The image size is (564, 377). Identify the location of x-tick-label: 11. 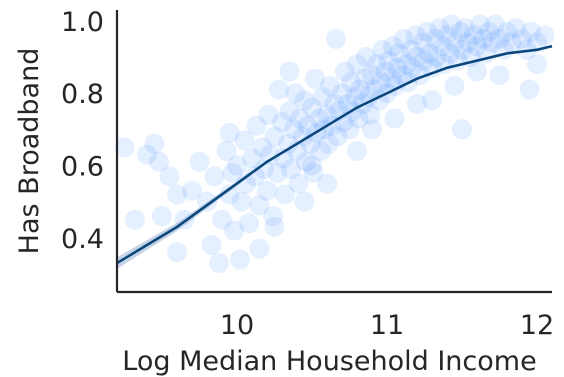
(387, 325).